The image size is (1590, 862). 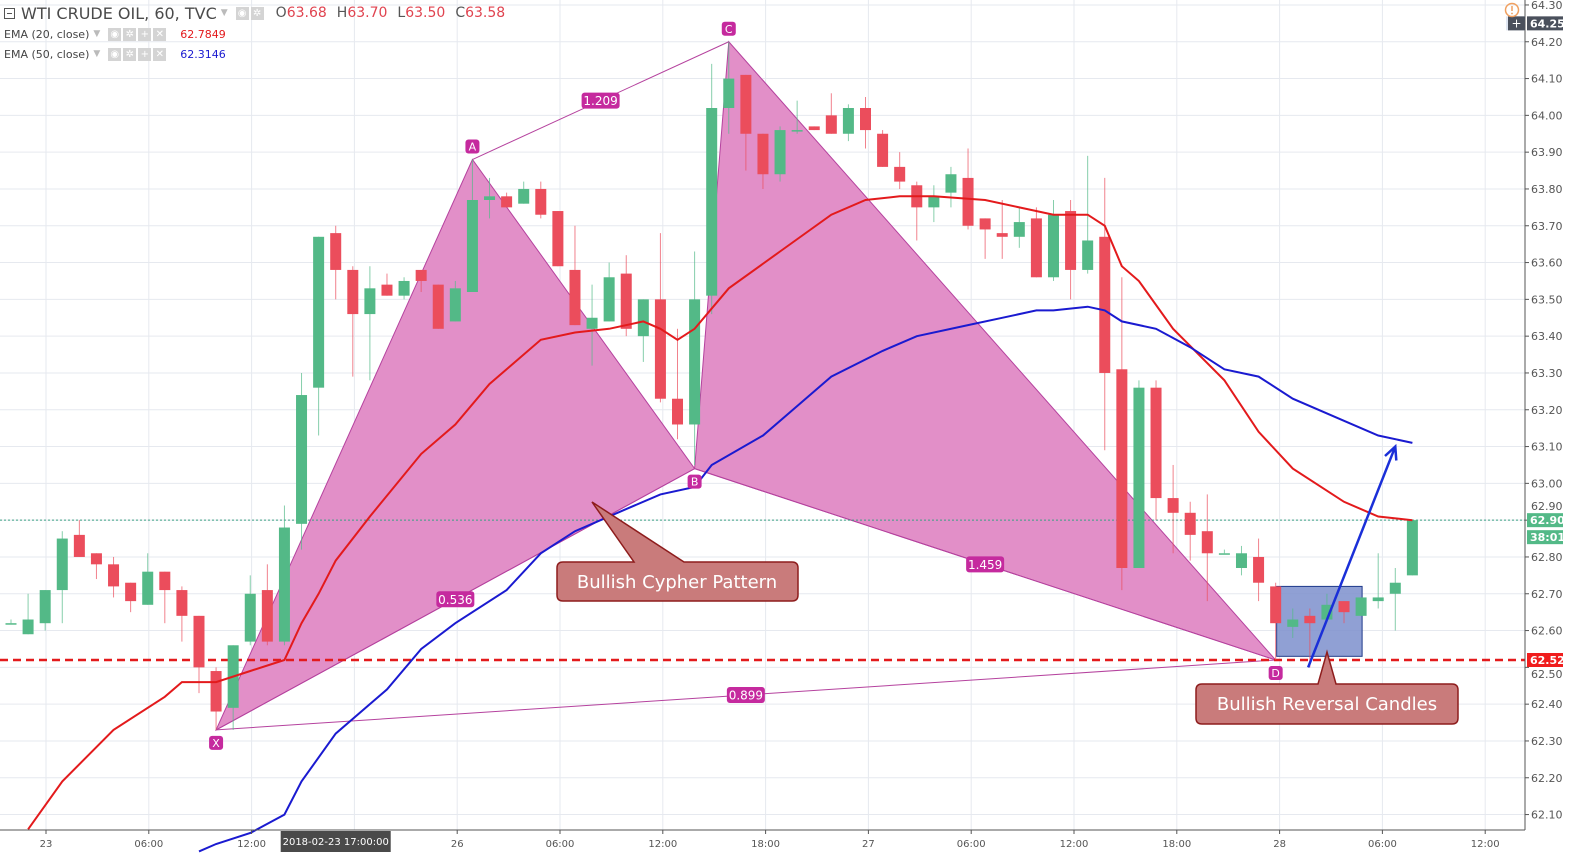 I want to click on point-badge-b, so click(x=694, y=481).